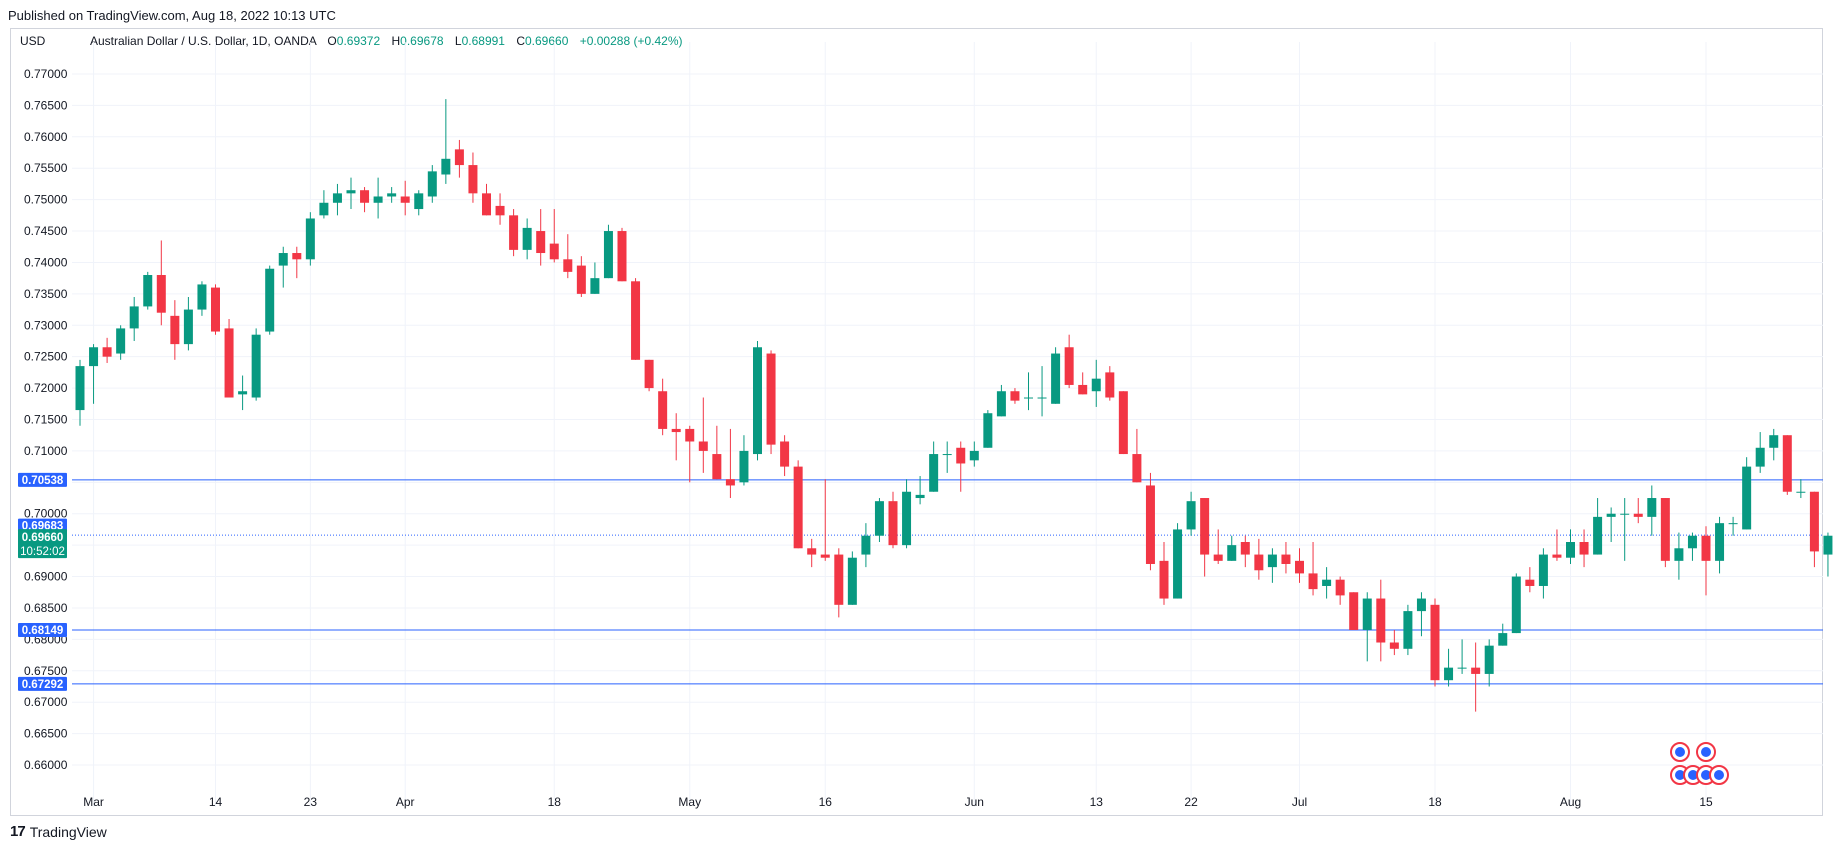  What do you see at coordinates (18, 831) in the screenshot?
I see `tradingview-logo-mark: 17` at bounding box center [18, 831].